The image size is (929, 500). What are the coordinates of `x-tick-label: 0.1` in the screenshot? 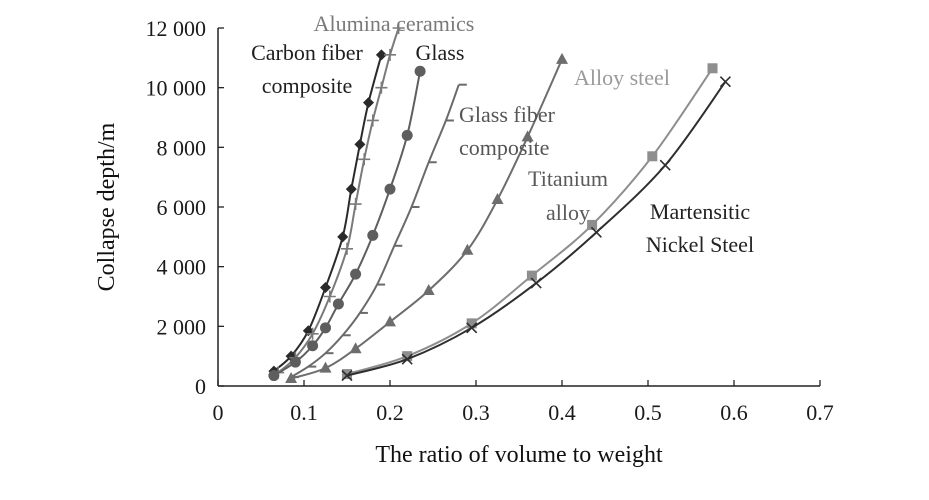 It's located at (304, 412).